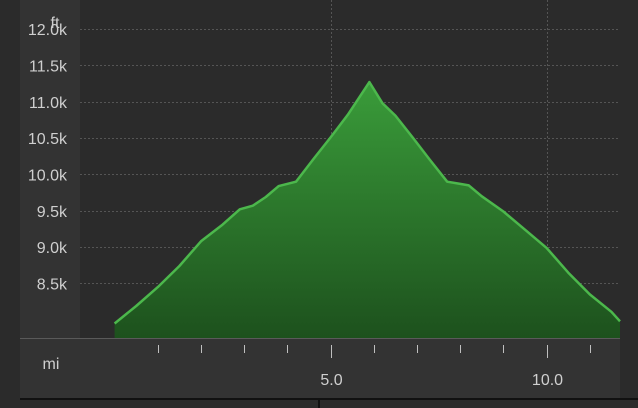  I want to click on y-tick-labels: 8.5k 9.0k 9.5k 10.0k 10.5k 11.0k 11.5k 12.0k, so click(48, 157).